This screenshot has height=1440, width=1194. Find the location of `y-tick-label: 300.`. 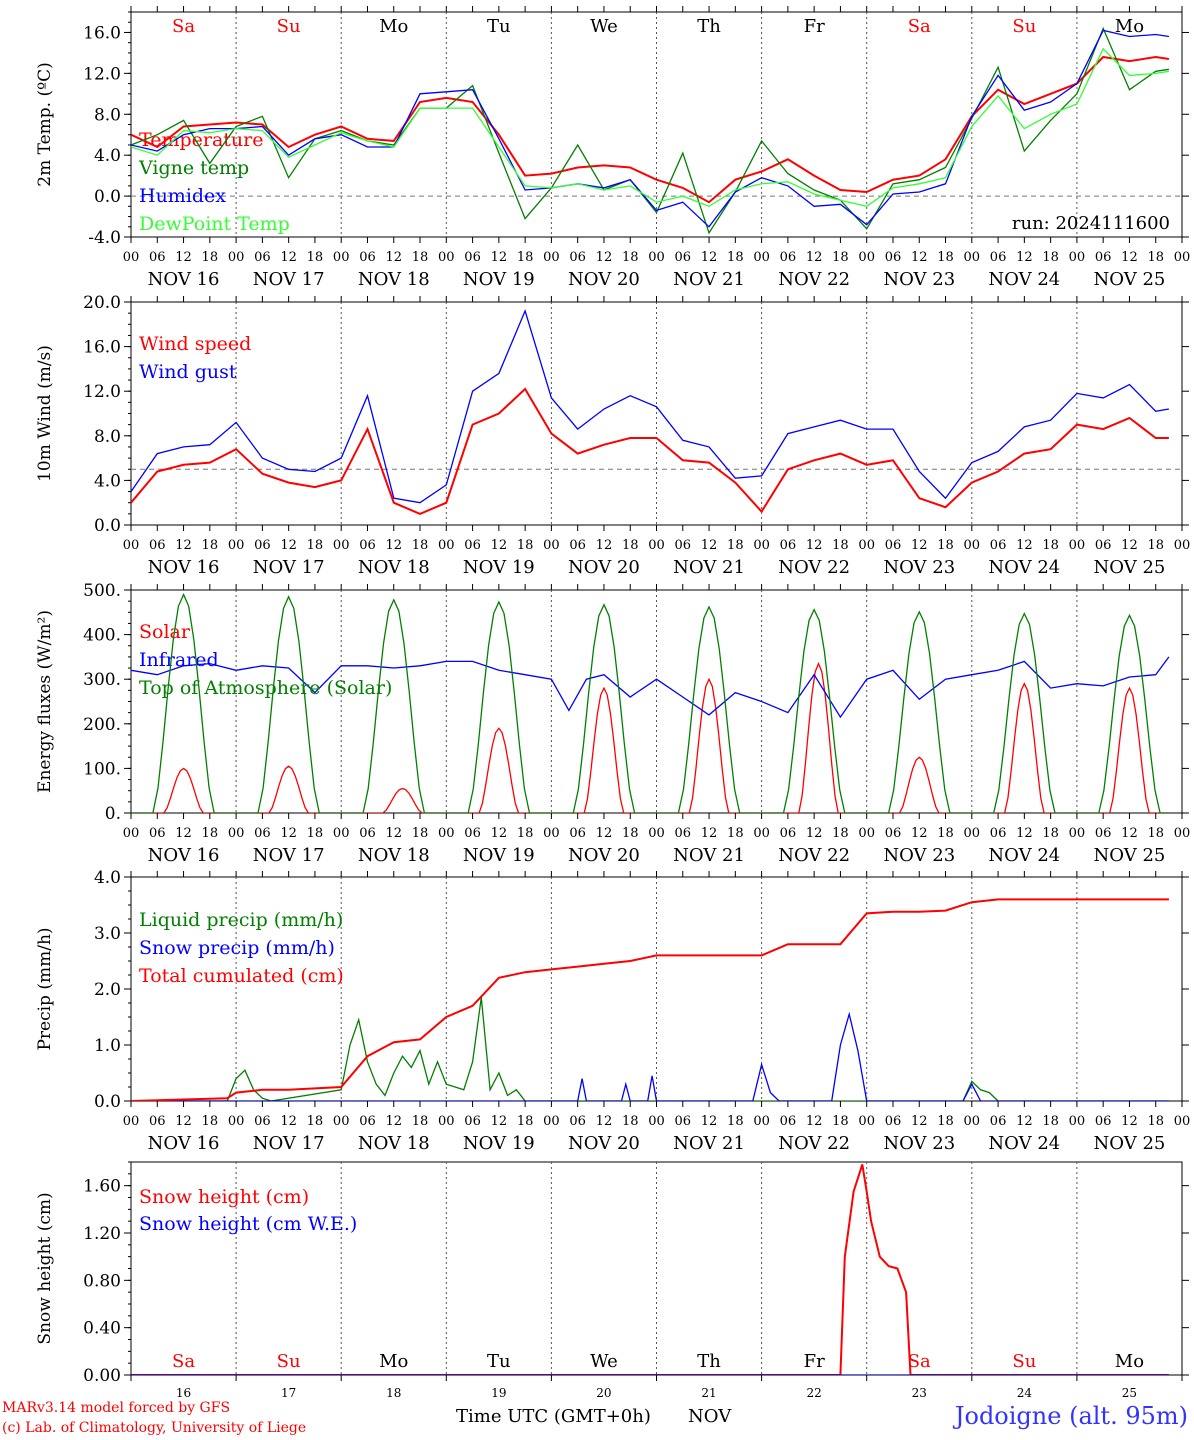

y-tick-label: 300. is located at coordinates (102, 680).